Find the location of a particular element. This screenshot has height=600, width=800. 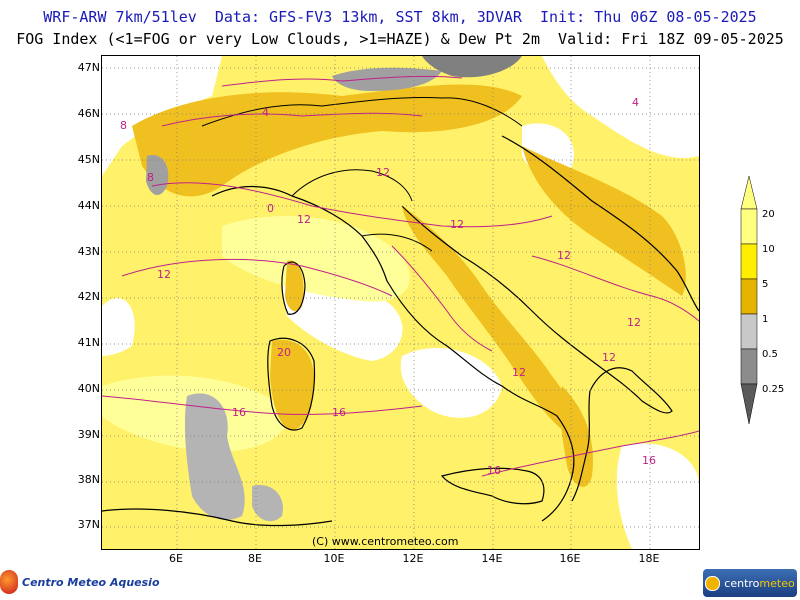

contour-label-12a: 12 is located at coordinates (304, 219).